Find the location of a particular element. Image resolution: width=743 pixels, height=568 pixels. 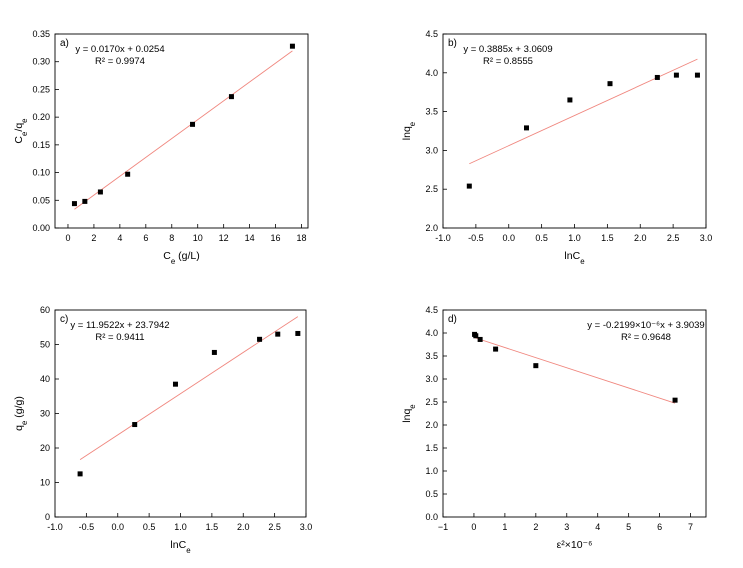

x-tick-label: 3.0 is located at coordinates (306, 527).